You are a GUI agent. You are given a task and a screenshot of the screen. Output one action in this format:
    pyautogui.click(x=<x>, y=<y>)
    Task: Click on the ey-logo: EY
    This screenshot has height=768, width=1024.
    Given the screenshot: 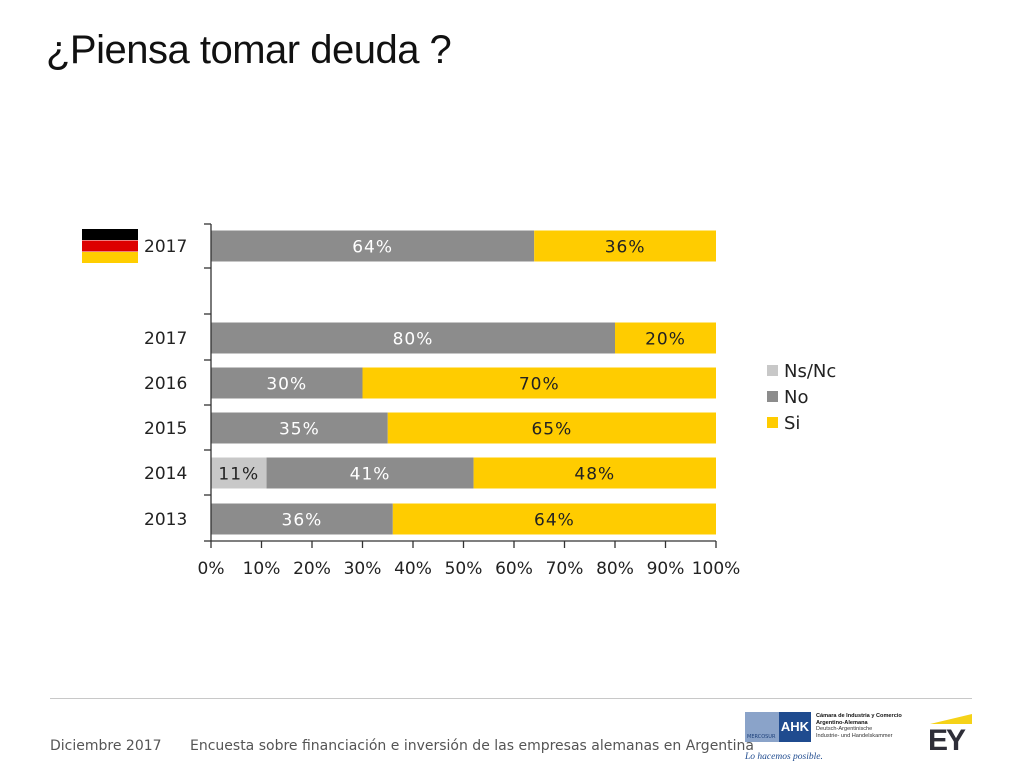 What is the action you would take?
    pyautogui.click(x=951, y=734)
    